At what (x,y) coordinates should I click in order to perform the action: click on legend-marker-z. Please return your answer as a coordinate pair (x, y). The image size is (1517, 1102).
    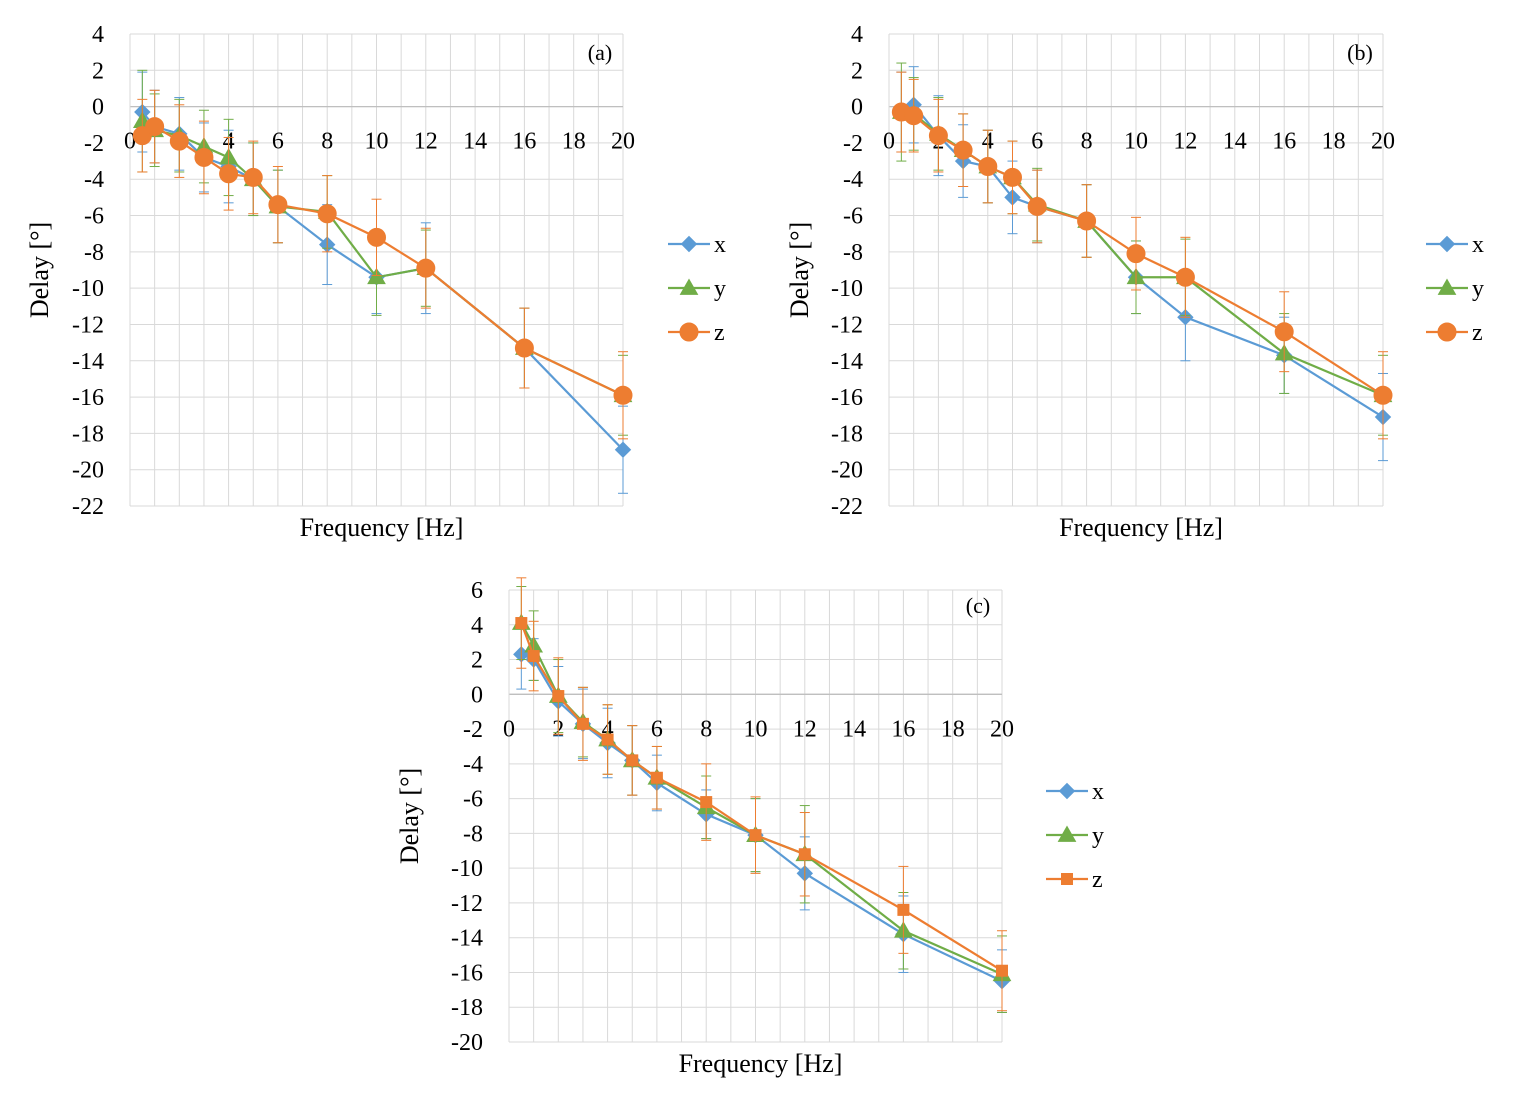
    Looking at the image, I should click on (1447, 332).